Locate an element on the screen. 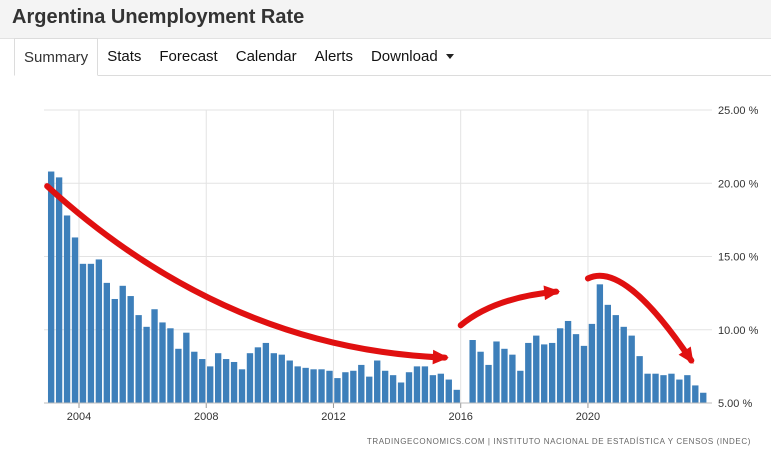 The height and width of the screenshot is (454, 771). x-tick-label: 2004 is located at coordinates (79, 417).